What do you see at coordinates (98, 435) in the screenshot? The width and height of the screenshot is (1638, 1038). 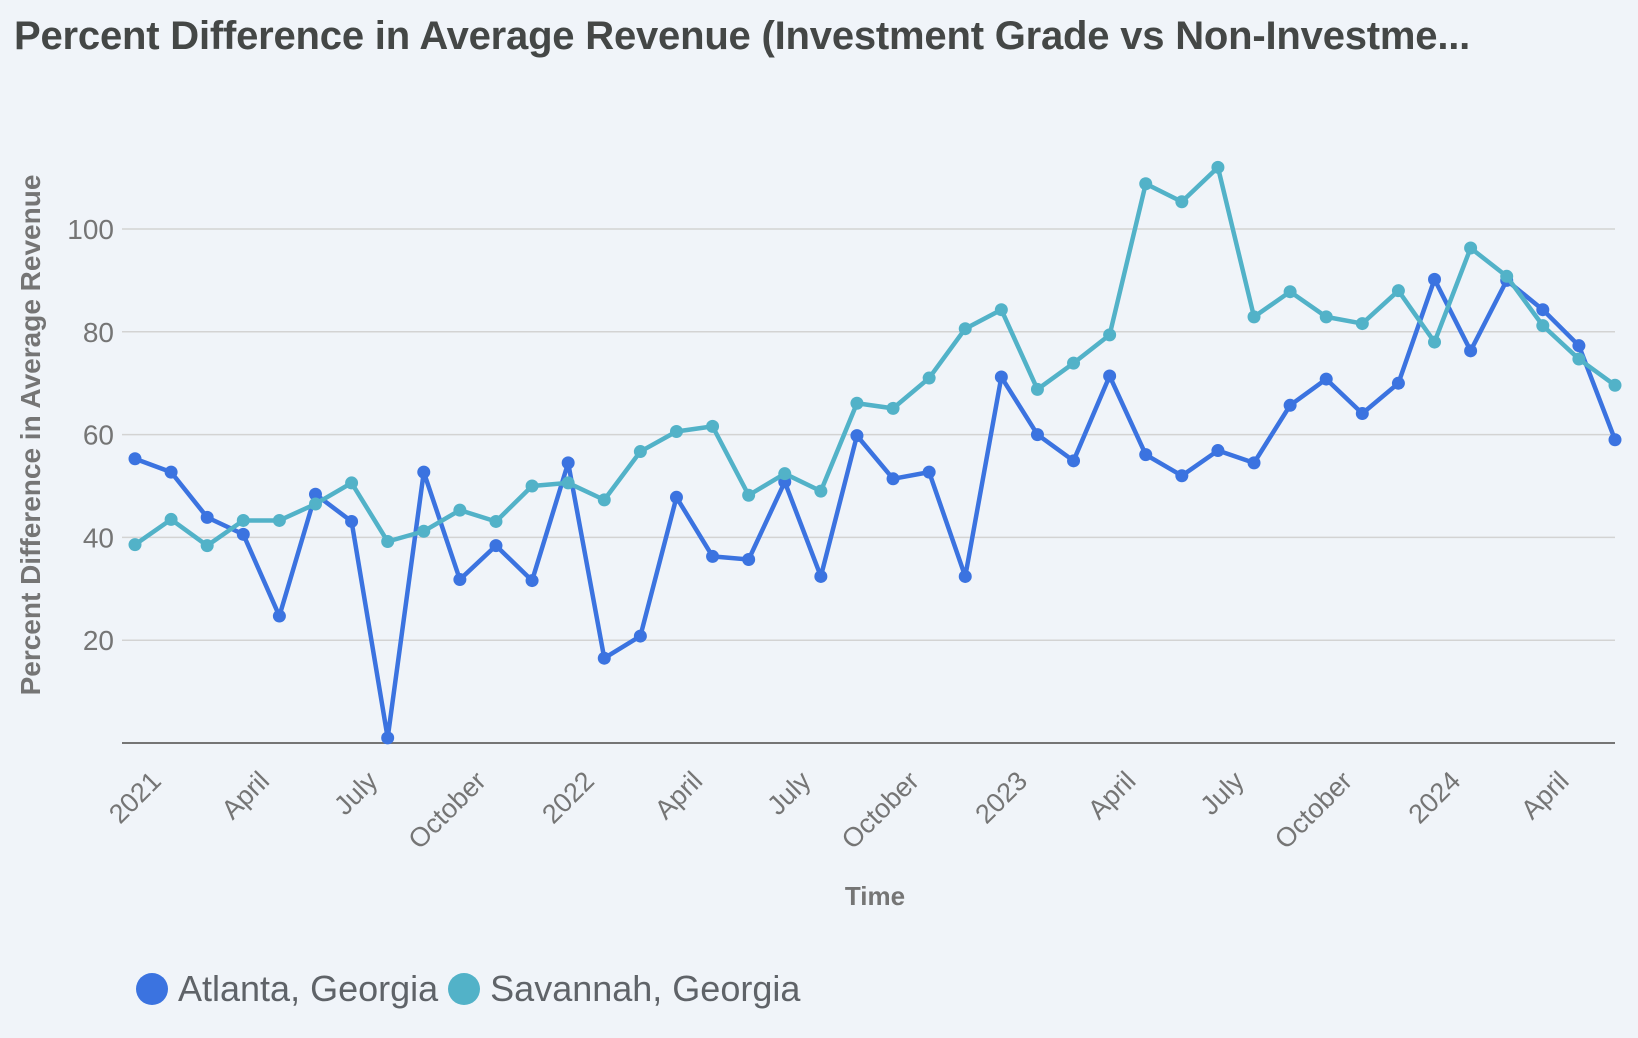 I see `y-tick-label: 60` at bounding box center [98, 435].